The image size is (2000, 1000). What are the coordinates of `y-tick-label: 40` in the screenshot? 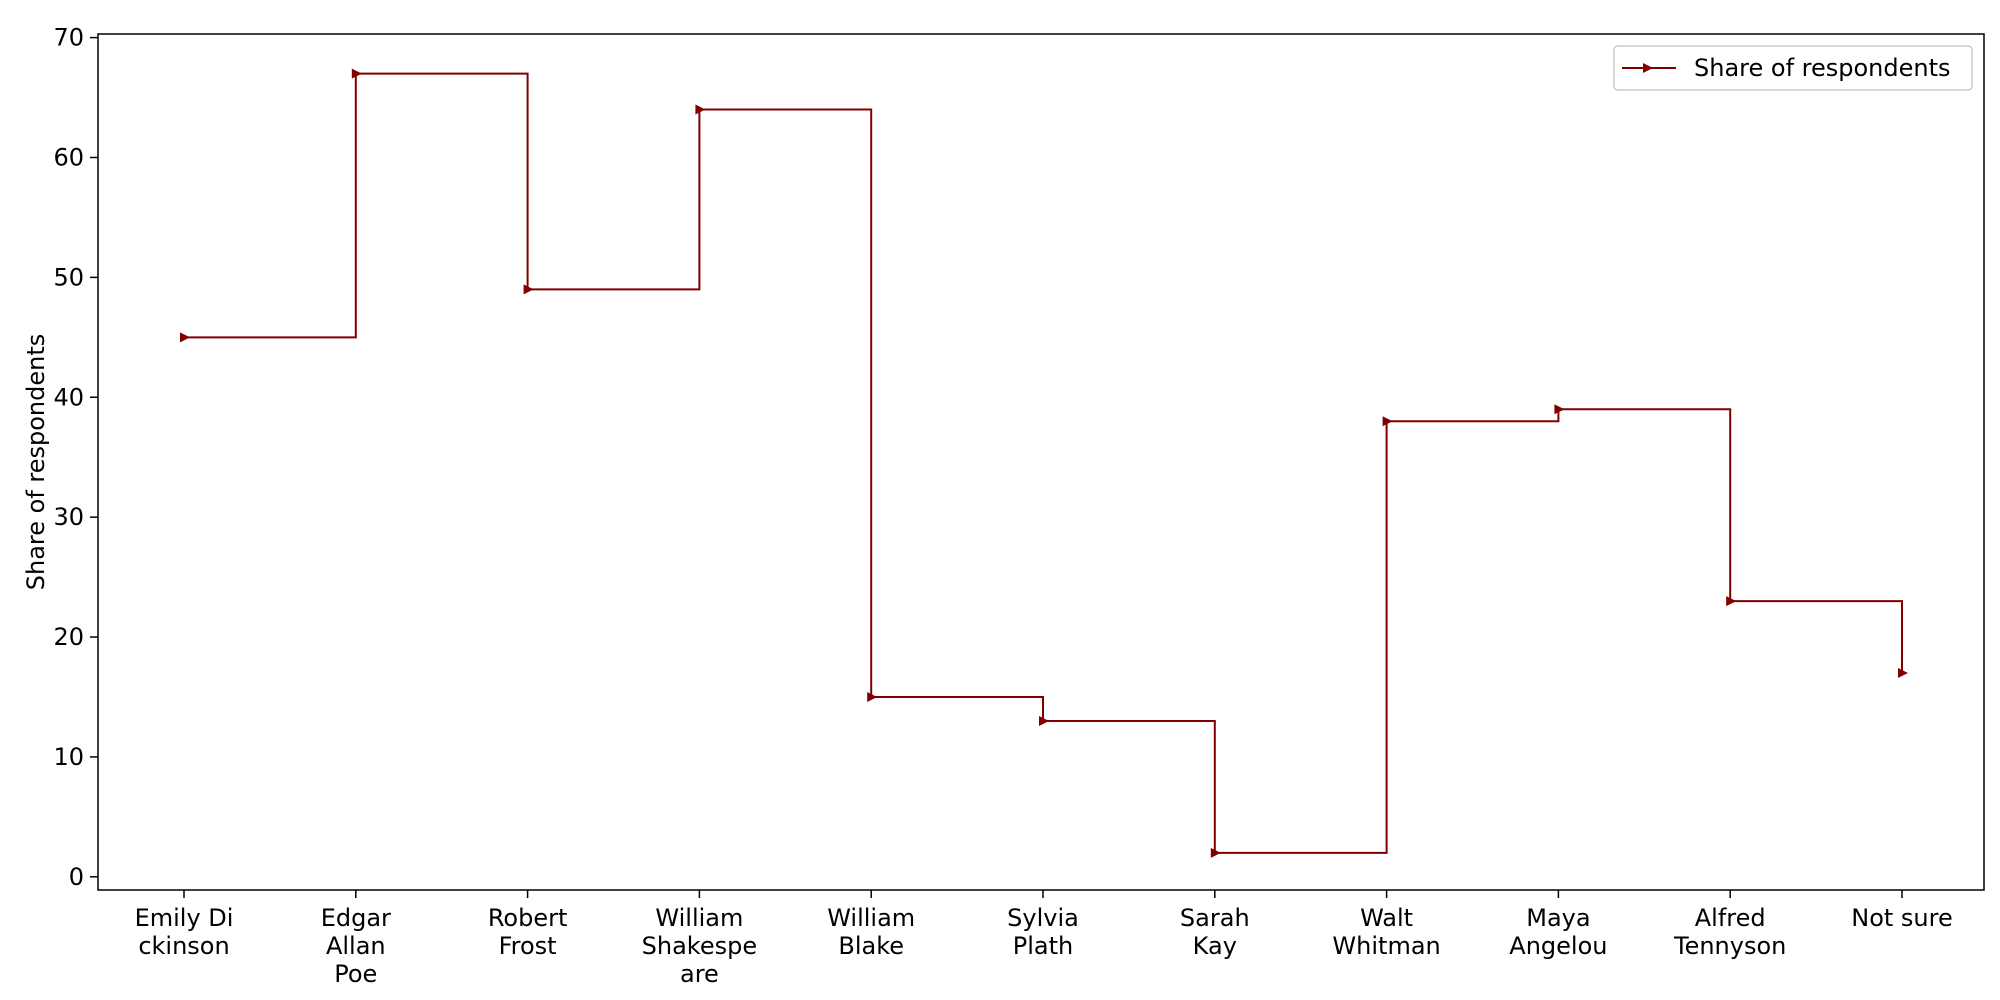 It's located at (68, 397).